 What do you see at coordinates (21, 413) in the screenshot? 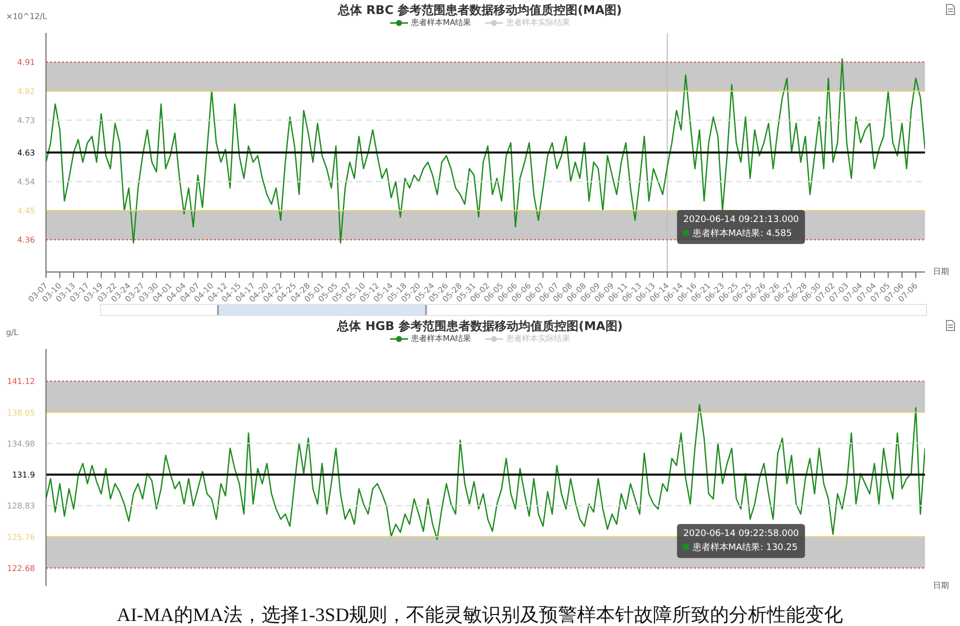
I see `y-tick-label: 138.05` at bounding box center [21, 413].